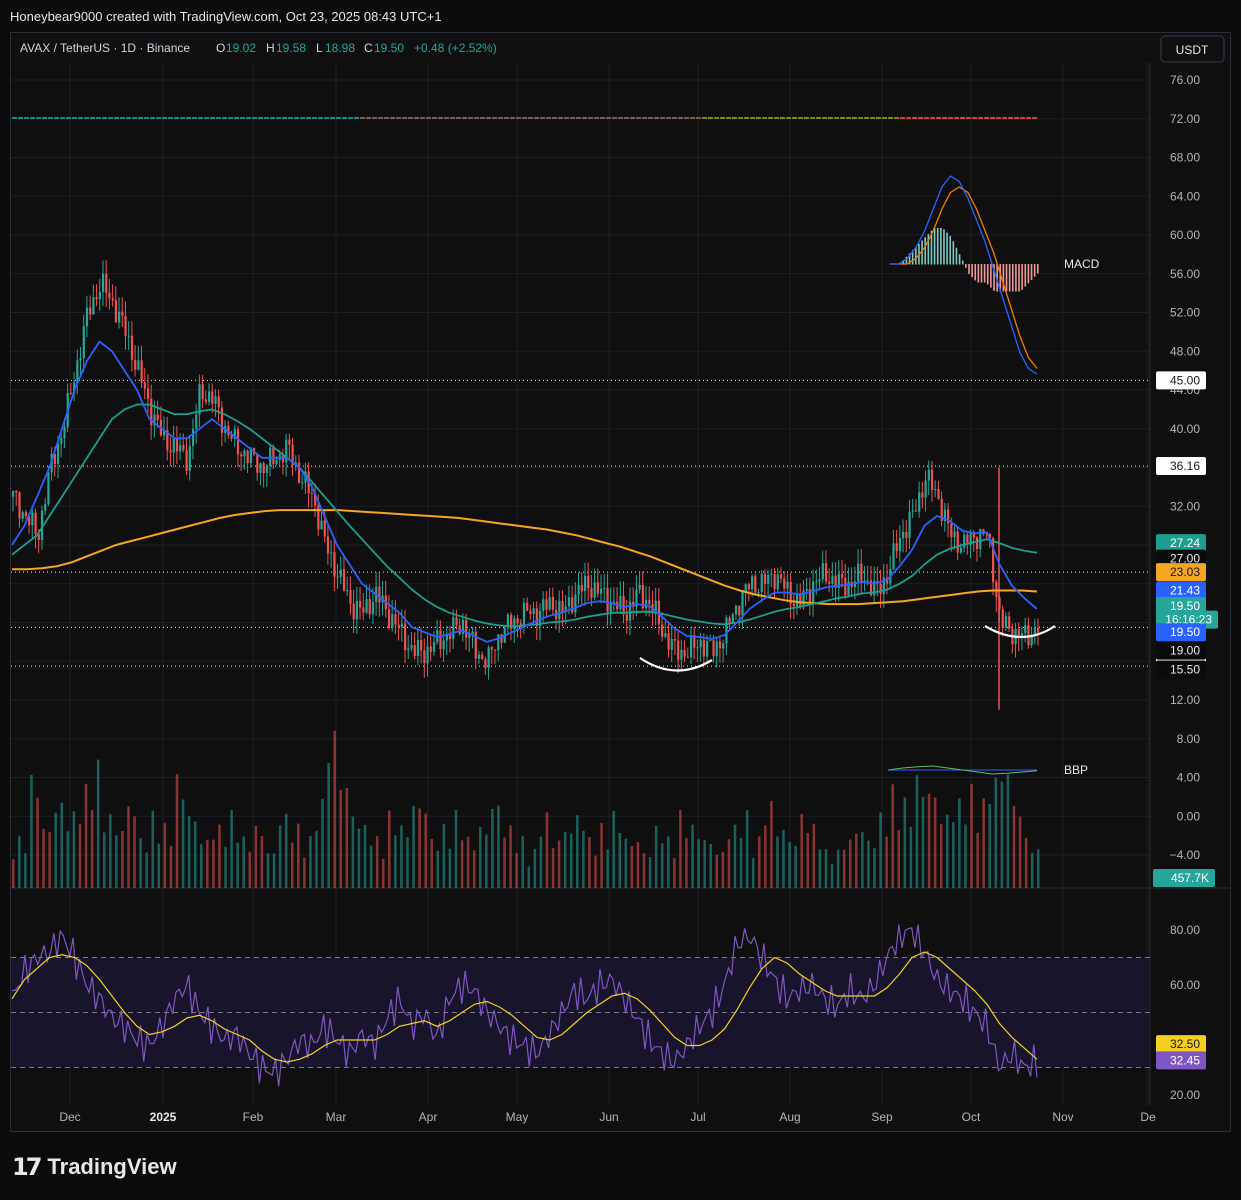 The height and width of the screenshot is (1200, 1241). I want to click on rsi-tick-label: 60.00, so click(1185, 985).